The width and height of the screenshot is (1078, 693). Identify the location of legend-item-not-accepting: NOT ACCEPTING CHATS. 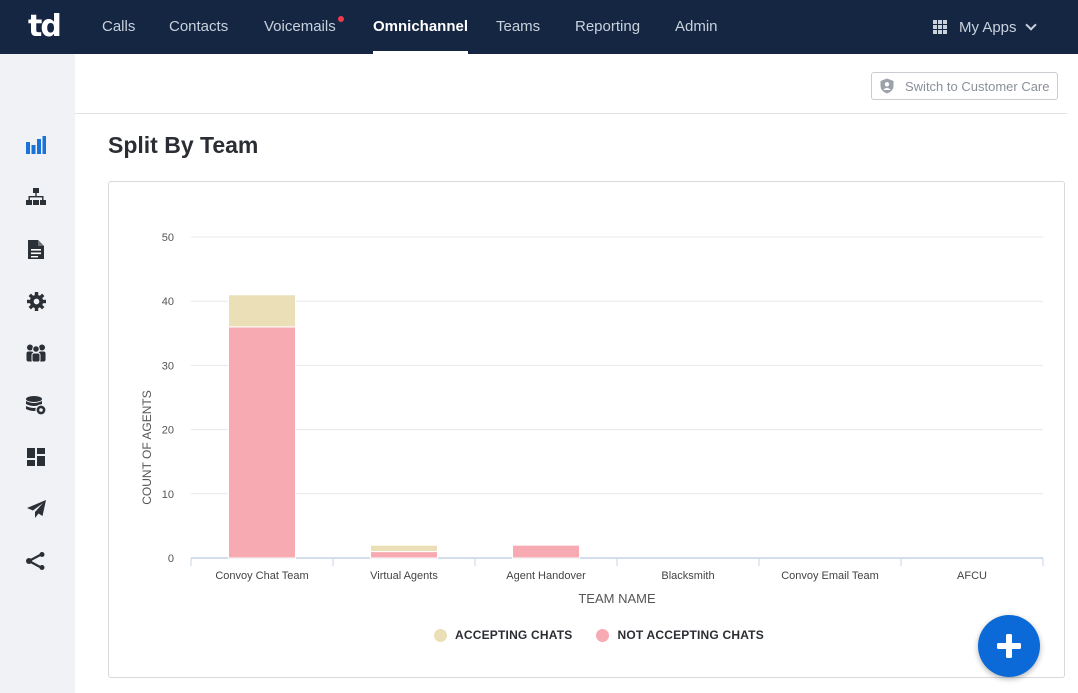
(680, 635).